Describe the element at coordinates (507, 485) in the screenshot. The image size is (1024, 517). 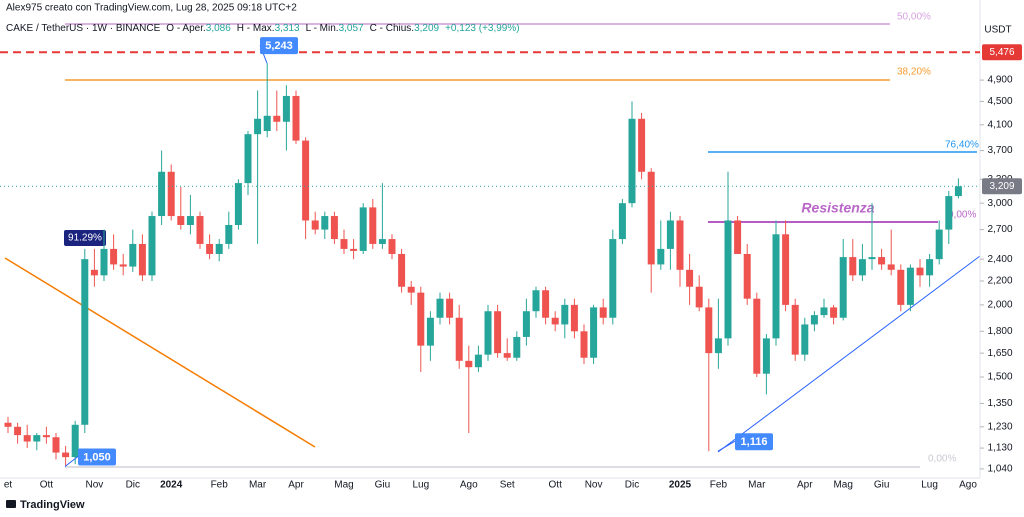
I see `x-tick-label: Set` at that location.